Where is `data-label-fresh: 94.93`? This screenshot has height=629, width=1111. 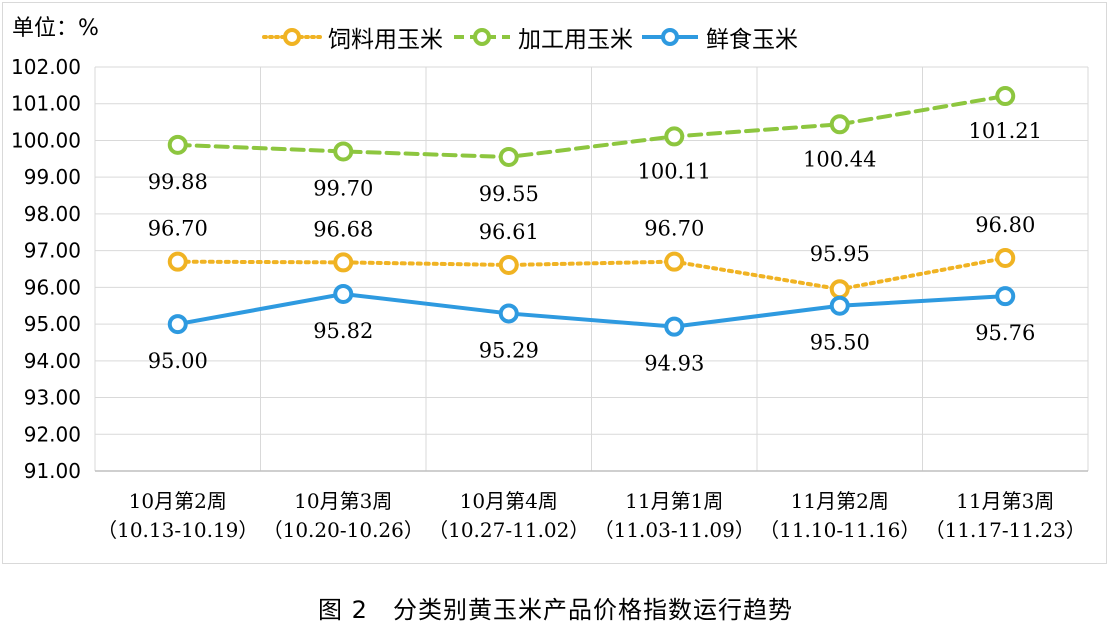 data-label-fresh: 94.93 is located at coordinates (674, 364).